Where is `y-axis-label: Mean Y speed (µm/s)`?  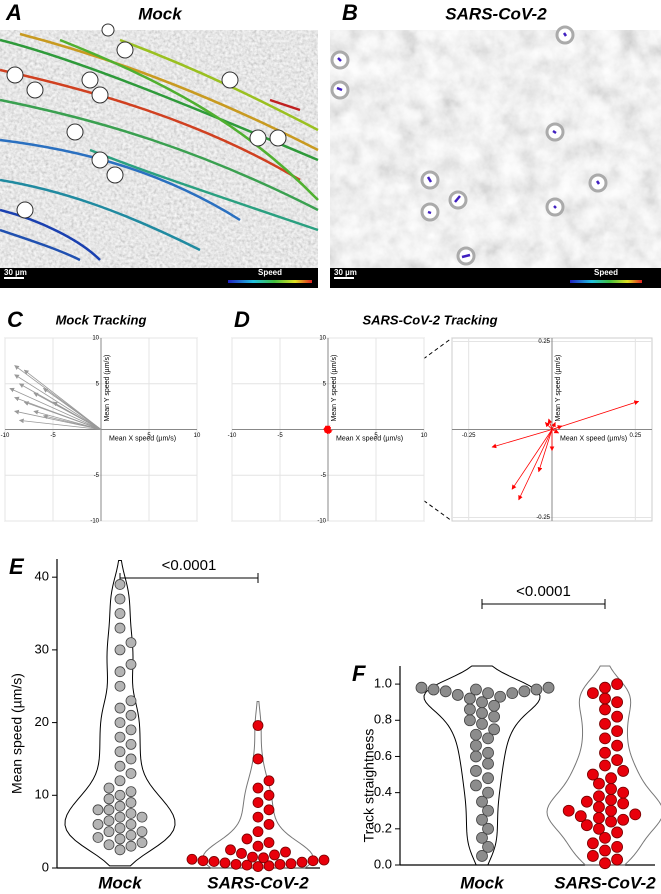
y-axis-label: Mean Y speed (µm/s) is located at coordinates (558, 388).